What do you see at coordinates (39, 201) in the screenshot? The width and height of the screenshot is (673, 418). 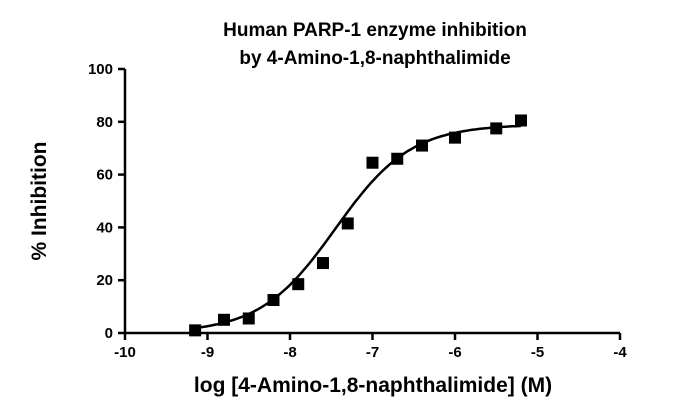 I see `y-axis-title: % Inhibition` at bounding box center [39, 201].